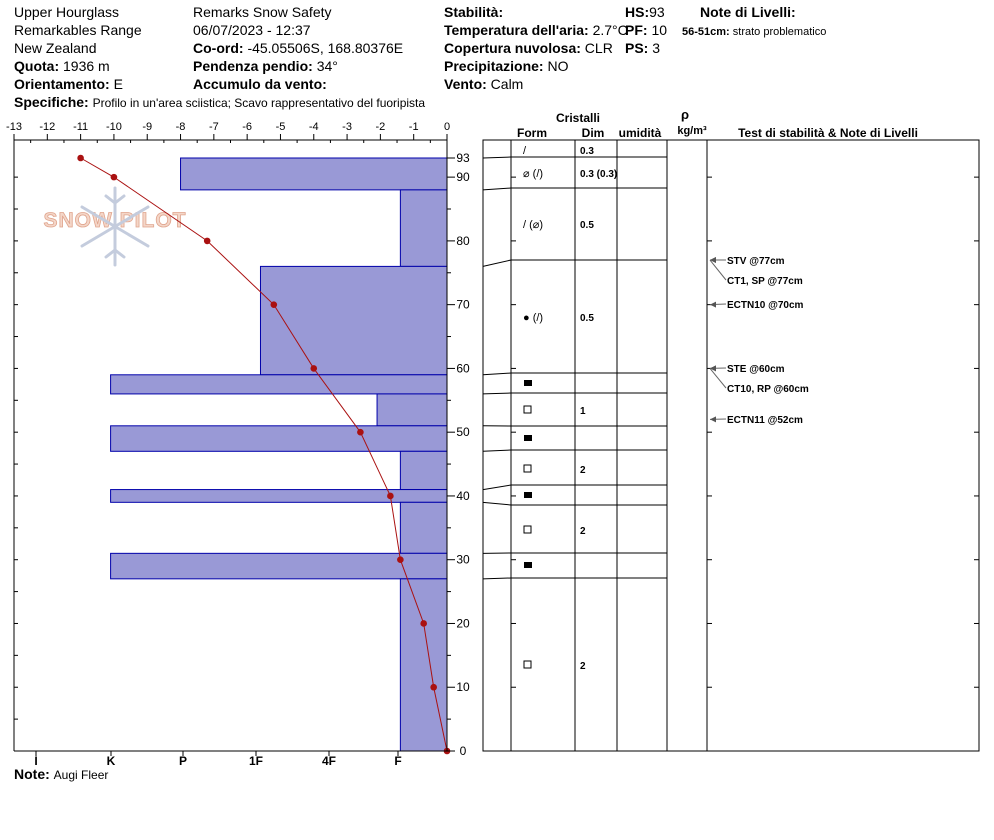 This screenshot has width=994, height=840. I want to click on temp-tick-label: -11, so click(80, 127).